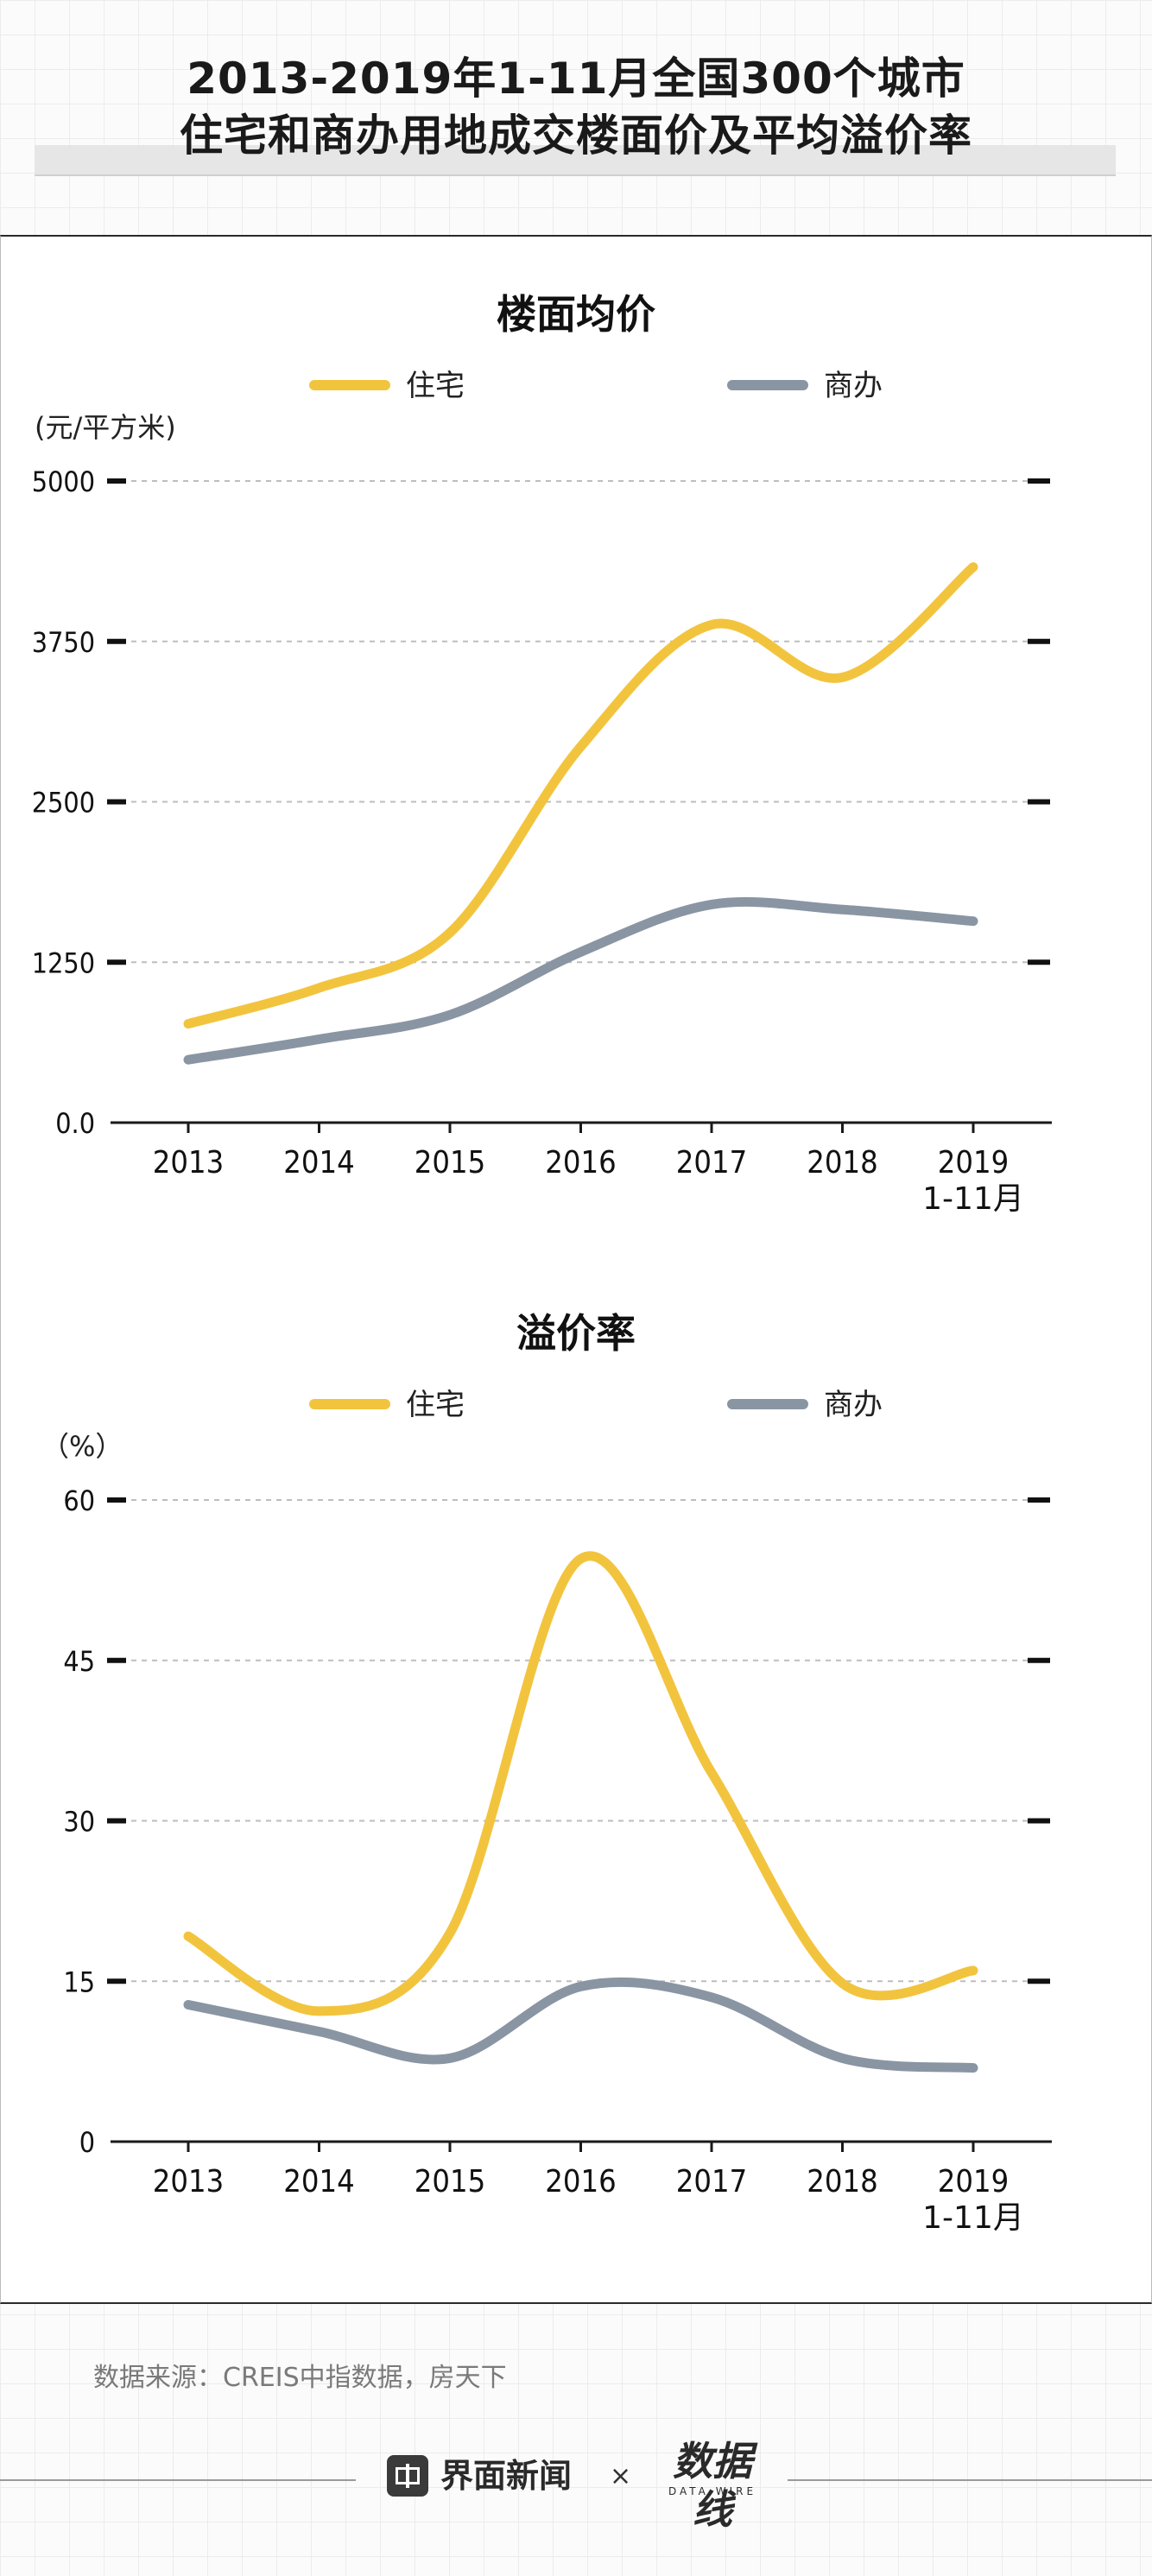 The height and width of the screenshot is (2576, 1152). What do you see at coordinates (189, 1162) in the screenshot?
I see `price-xtick-label: 2013` at bounding box center [189, 1162].